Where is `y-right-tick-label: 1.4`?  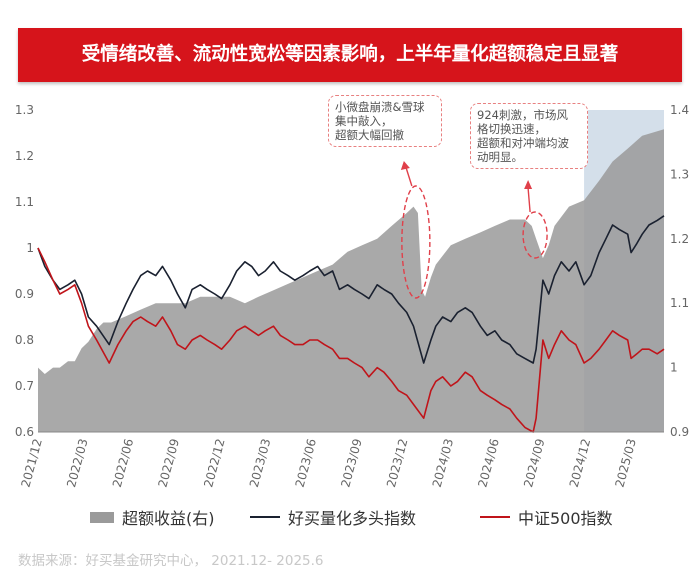
y-right-tick-label: 1.4 is located at coordinates (679, 110).